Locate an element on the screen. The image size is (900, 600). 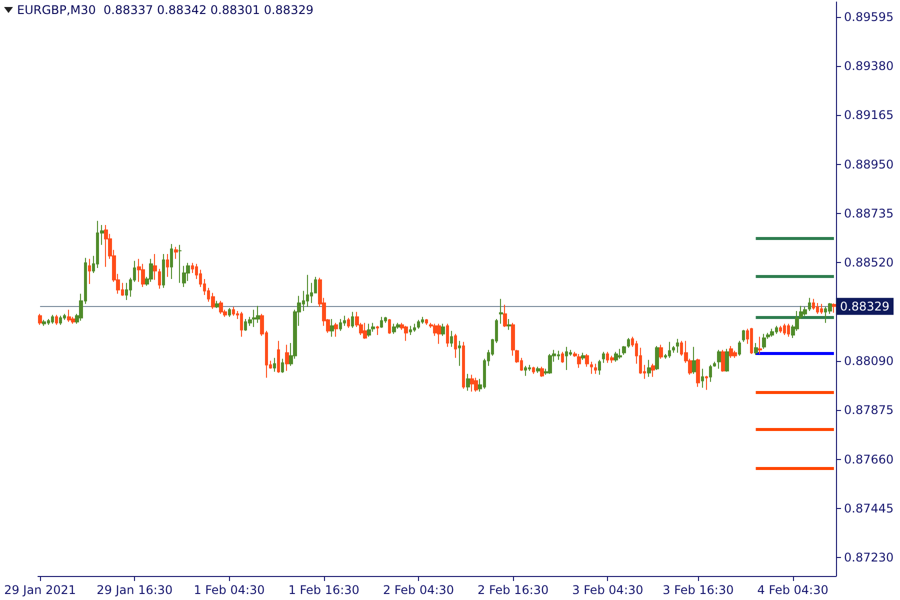
chart-title: EURGBP,M30 0.88337 0.88342 0.88301 0.88329 is located at coordinates (165, 10).